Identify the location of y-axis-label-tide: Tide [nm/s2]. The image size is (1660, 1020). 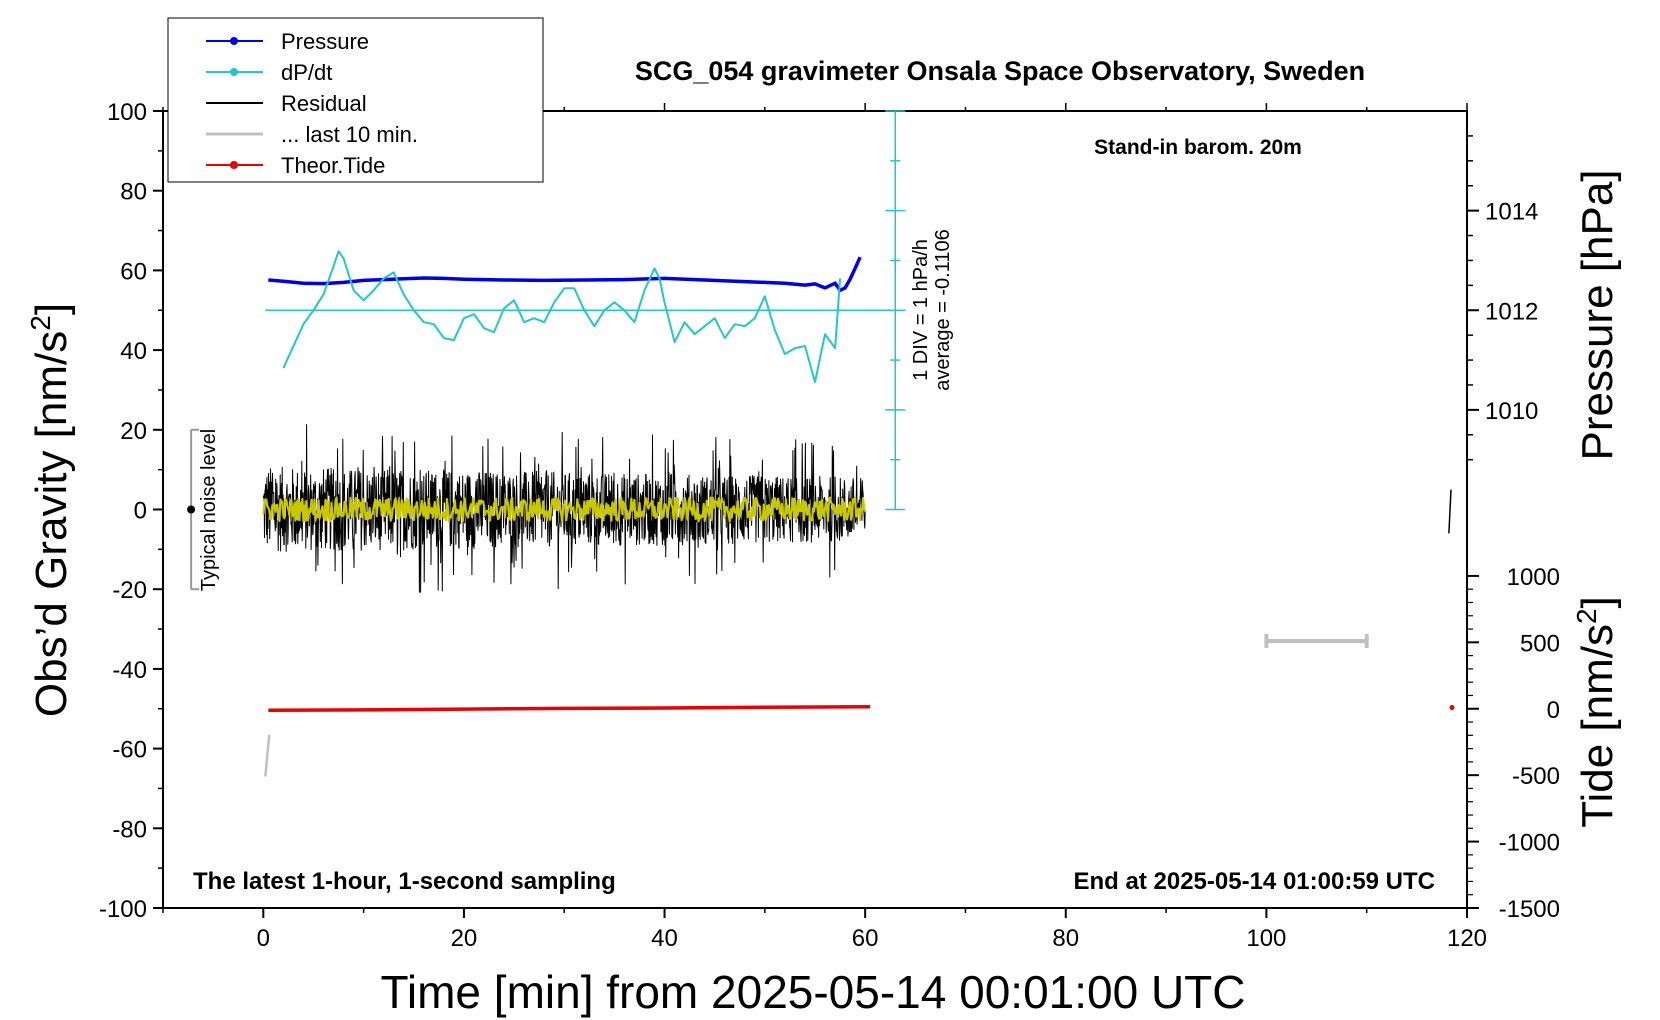
(1596, 712).